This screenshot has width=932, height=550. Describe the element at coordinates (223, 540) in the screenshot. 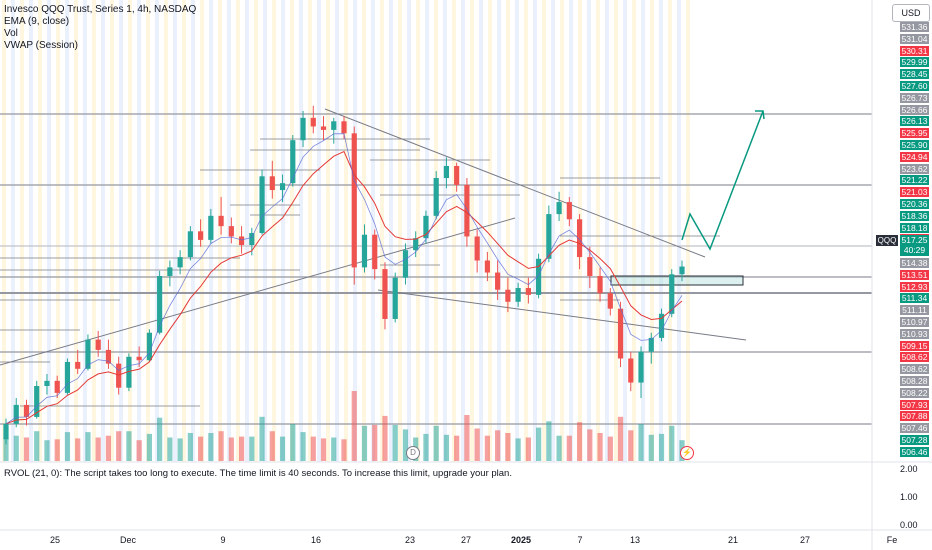

I see `time-axis-label: 9` at that location.